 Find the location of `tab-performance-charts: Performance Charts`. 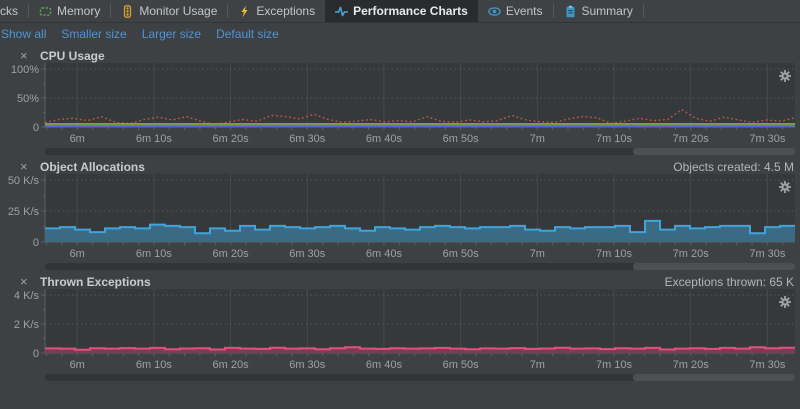

tab-performance-charts: Performance Charts is located at coordinates (401, 11).